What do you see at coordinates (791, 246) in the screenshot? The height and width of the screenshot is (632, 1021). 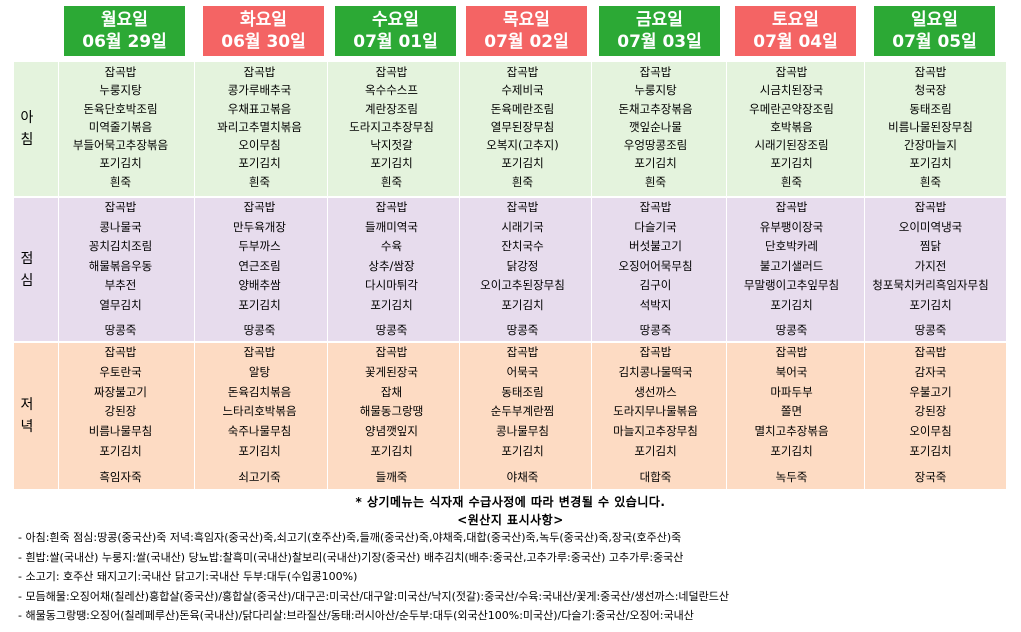 I see `menu-item: 단호박카레` at bounding box center [791, 246].